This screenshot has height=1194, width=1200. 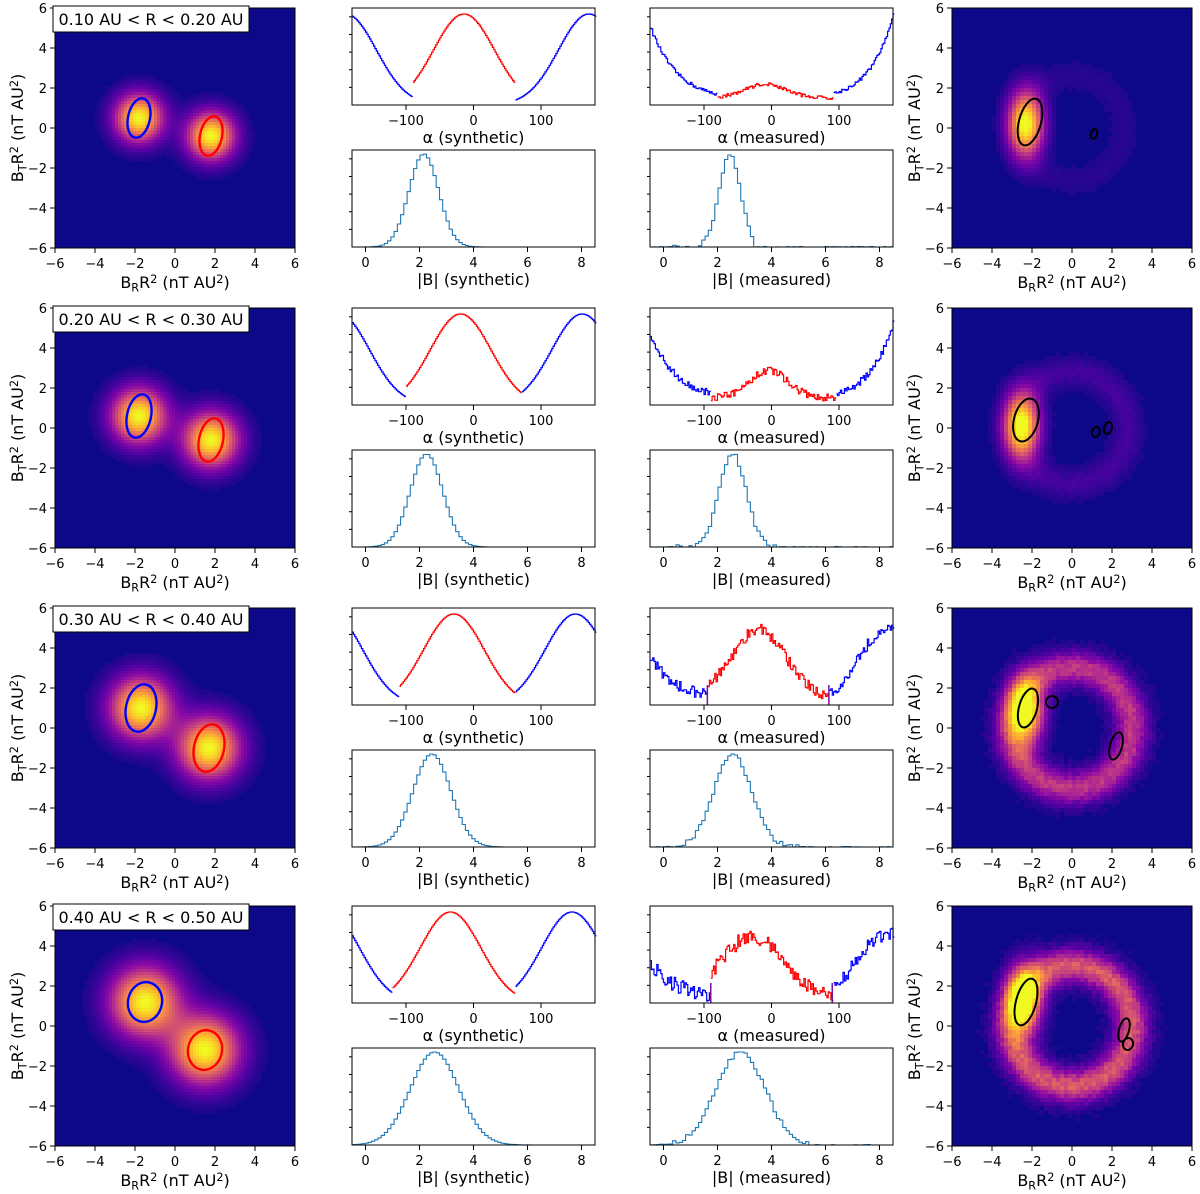 What do you see at coordinates (473, 500) in the screenshot?
I see `magnitude-histogram` at bounding box center [473, 500].